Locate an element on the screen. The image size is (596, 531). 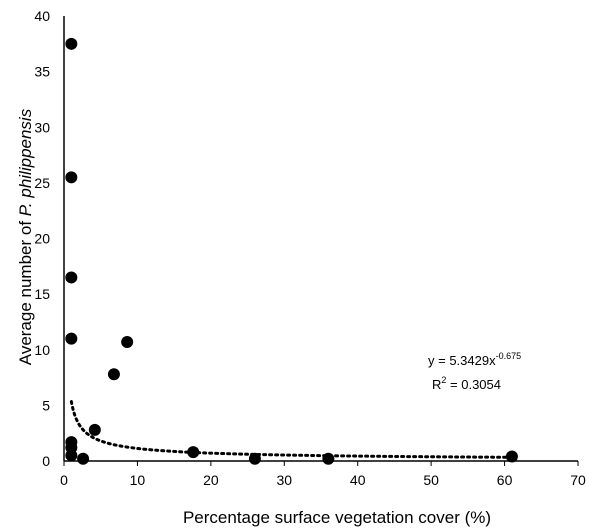
y-tick-label: 30 is located at coordinates (42, 127).